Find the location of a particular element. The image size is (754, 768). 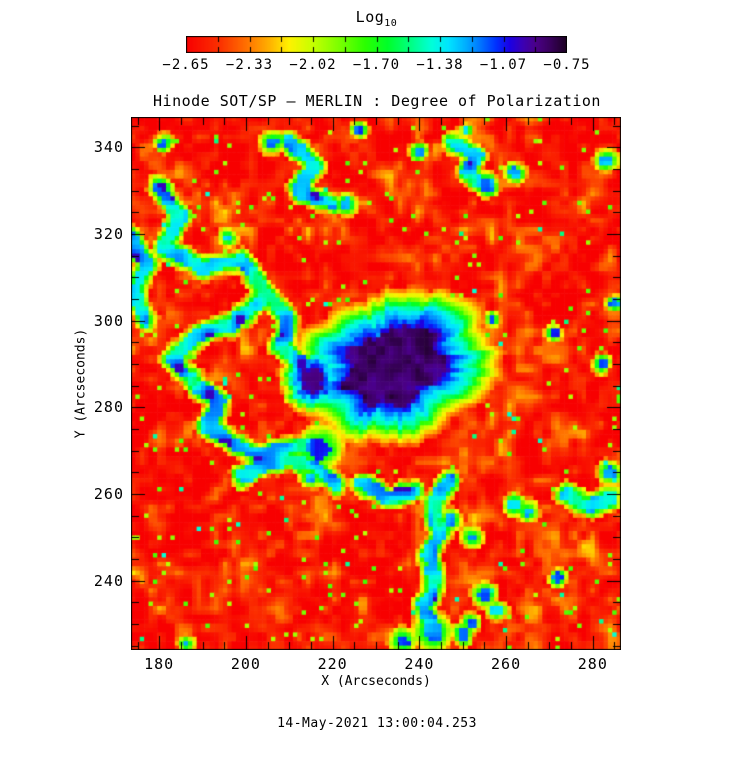

colorbar-tick-label: −2.33 is located at coordinates (249, 65).